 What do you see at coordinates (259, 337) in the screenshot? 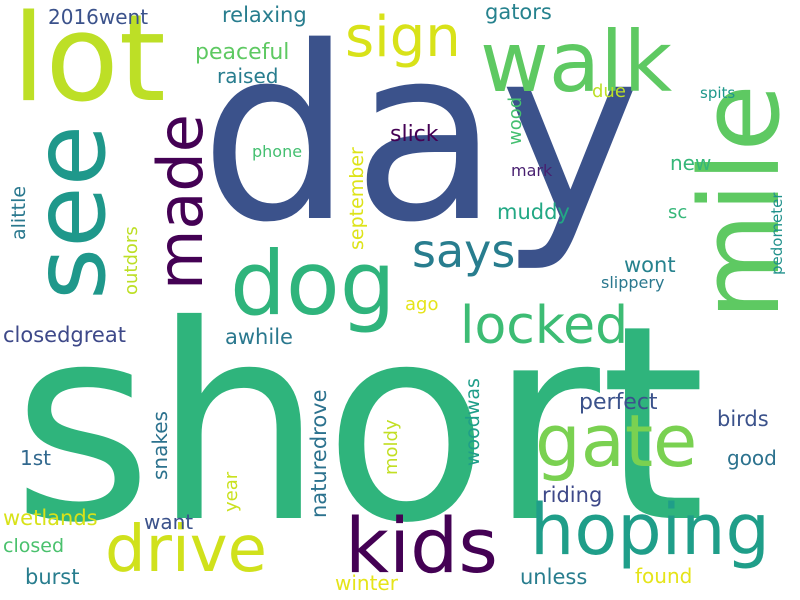
I see `word: awhile` at bounding box center [259, 337].